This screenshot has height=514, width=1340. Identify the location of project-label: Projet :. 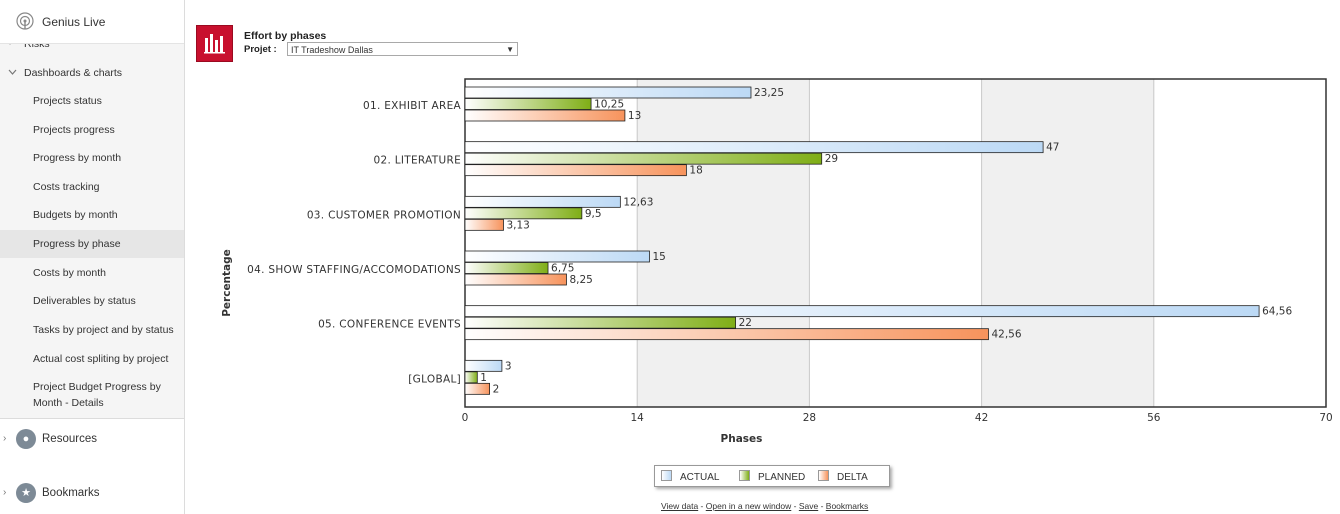
(260, 49).